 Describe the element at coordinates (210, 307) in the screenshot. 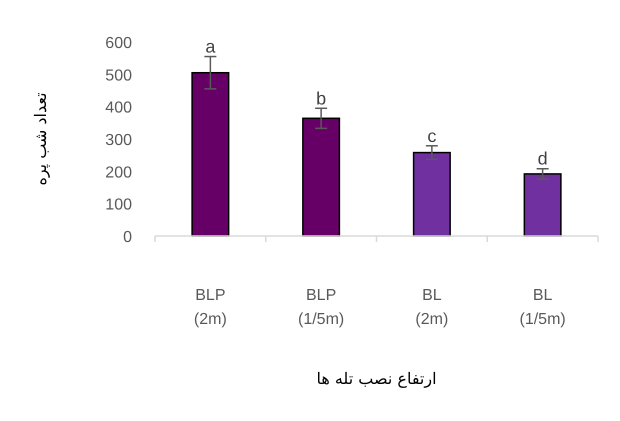

I see `x-tick-label: BLP (2m)` at that location.